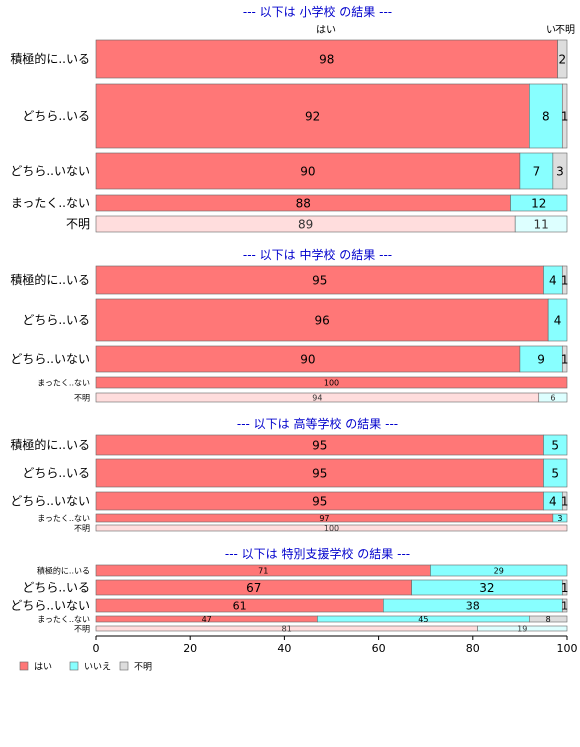 This screenshot has width=580, height=747. I want to click on data-label: 71, so click(263, 570).